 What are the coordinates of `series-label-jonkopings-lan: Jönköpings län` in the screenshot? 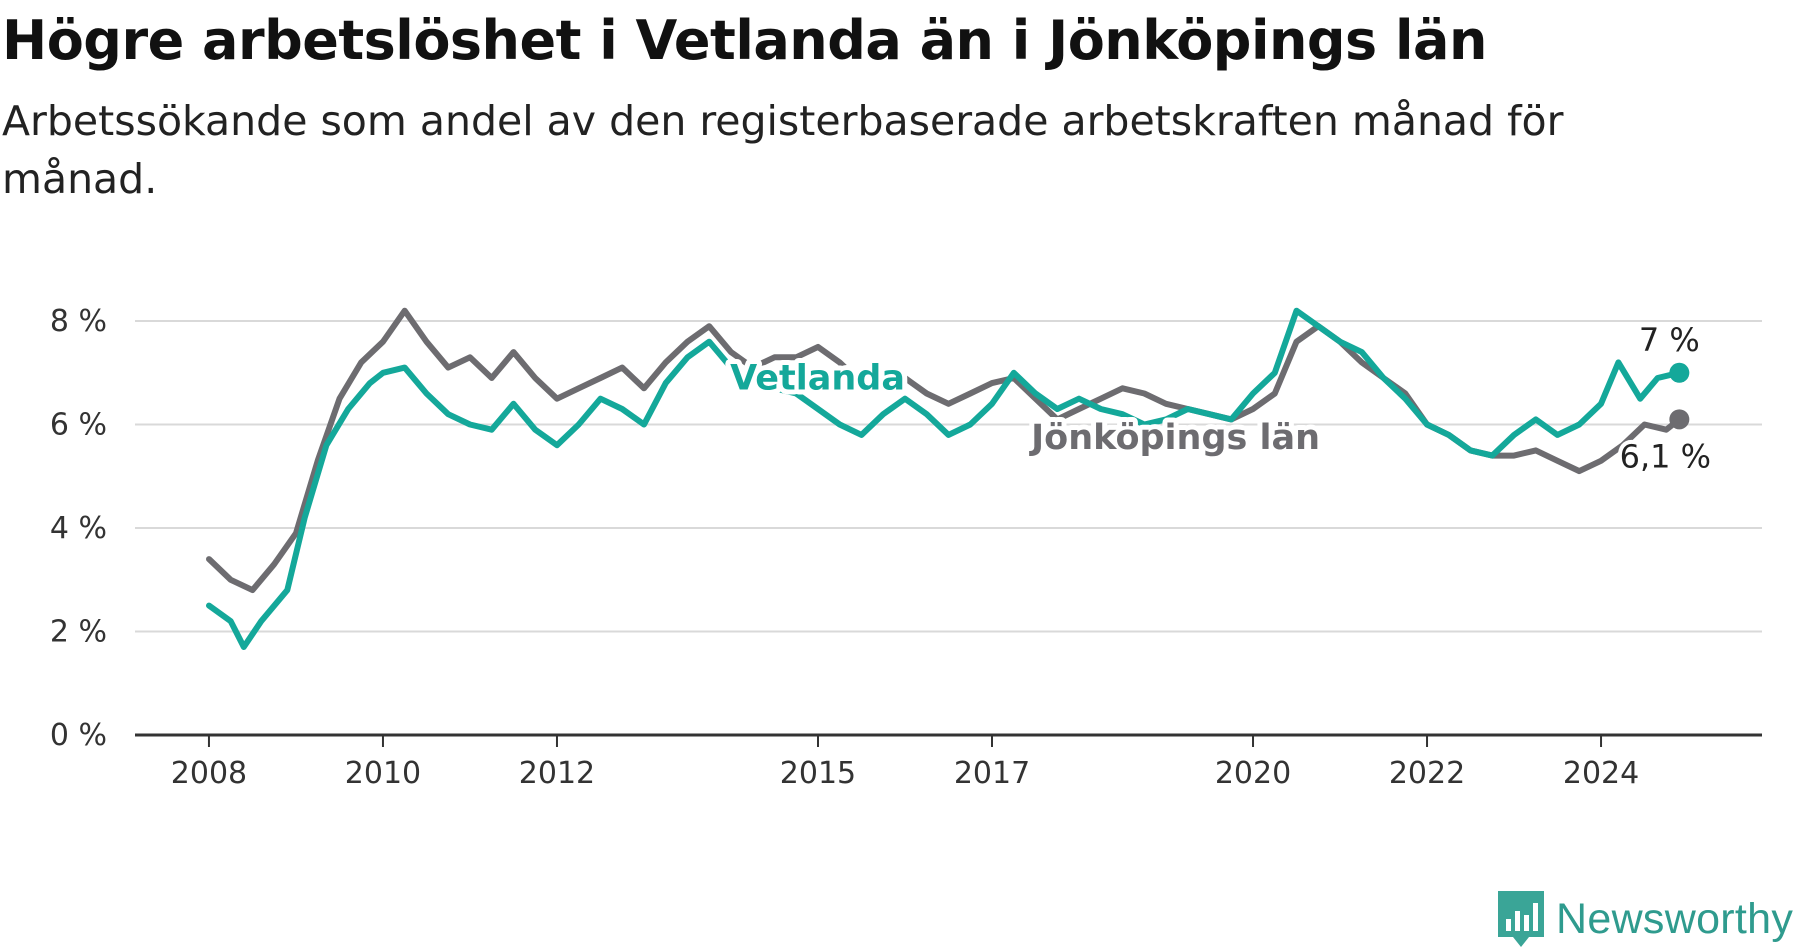 It's located at (1174, 438).